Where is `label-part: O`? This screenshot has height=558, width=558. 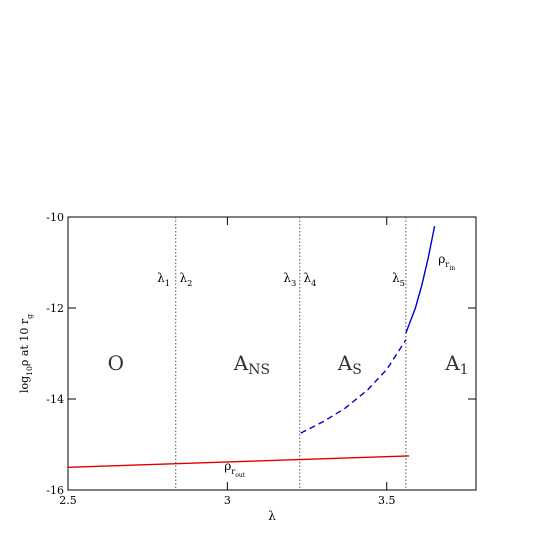
label-part: O is located at coordinates (116, 363).